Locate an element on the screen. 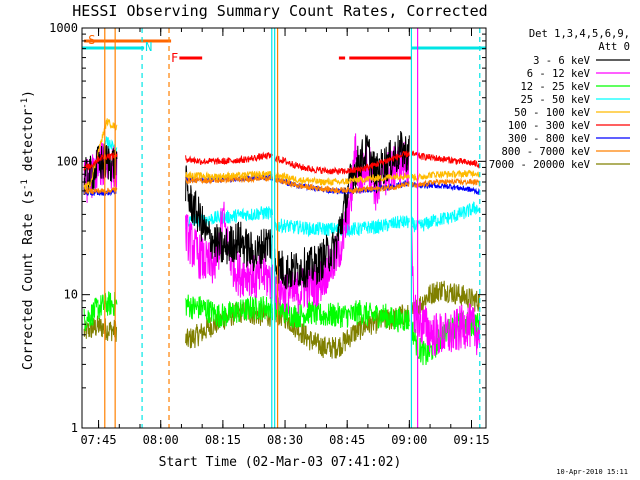 This screenshot has width=640, height=480. x-tick-label: 08:45 is located at coordinates (347, 440).